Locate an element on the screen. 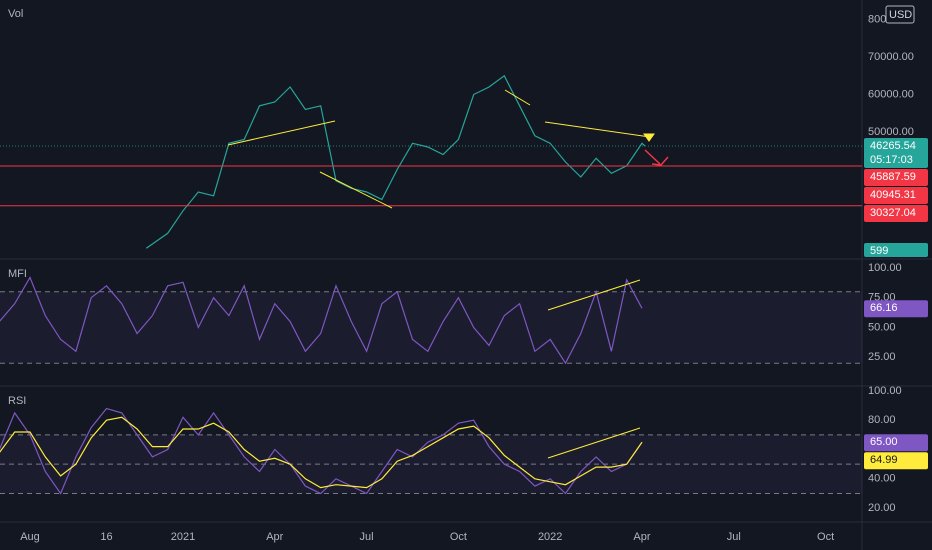 The height and width of the screenshot is (550, 932). x-tick-label: 2022 is located at coordinates (550, 537).